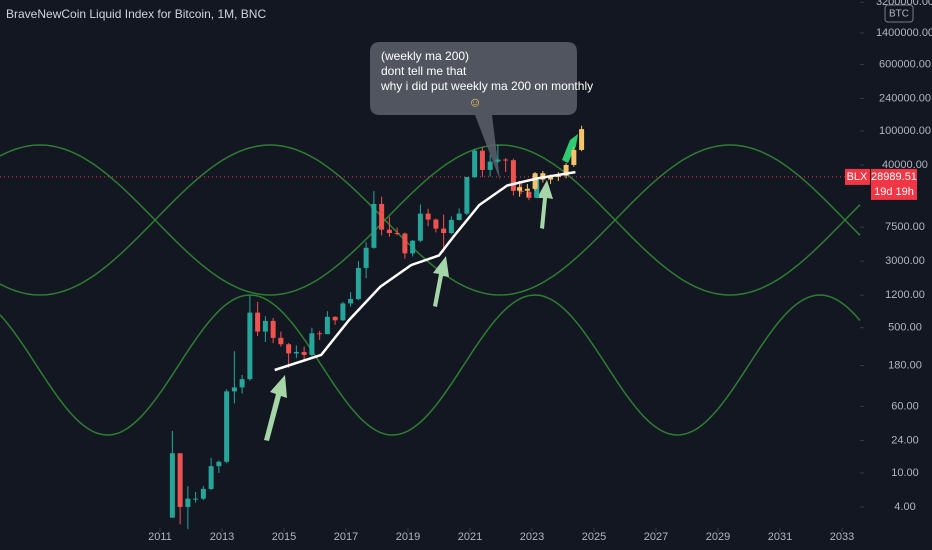 The width and height of the screenshot is (932, 550). What do you see at coordinates (842, 537) in the screenshot?
I see `x-tick-label: 2033` at bounding box center [842, 537].